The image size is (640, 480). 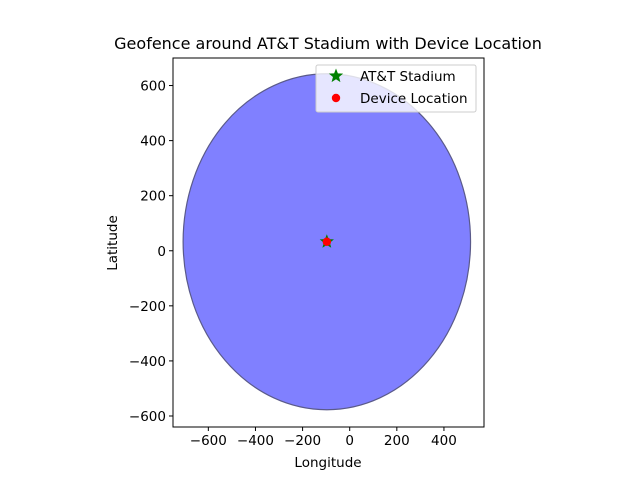 I want to click on x-tick-label: 400, so click(x=444, y=441).